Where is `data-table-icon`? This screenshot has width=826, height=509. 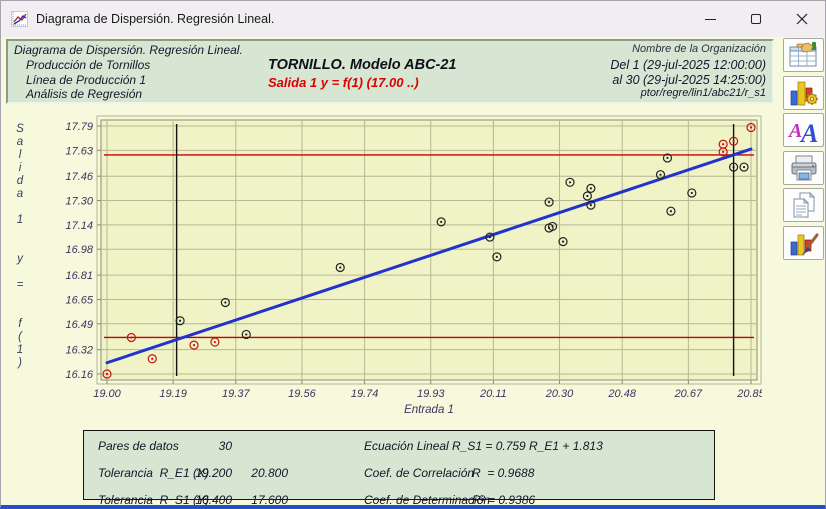 data-table-icon is located at coordinates (802, 54).